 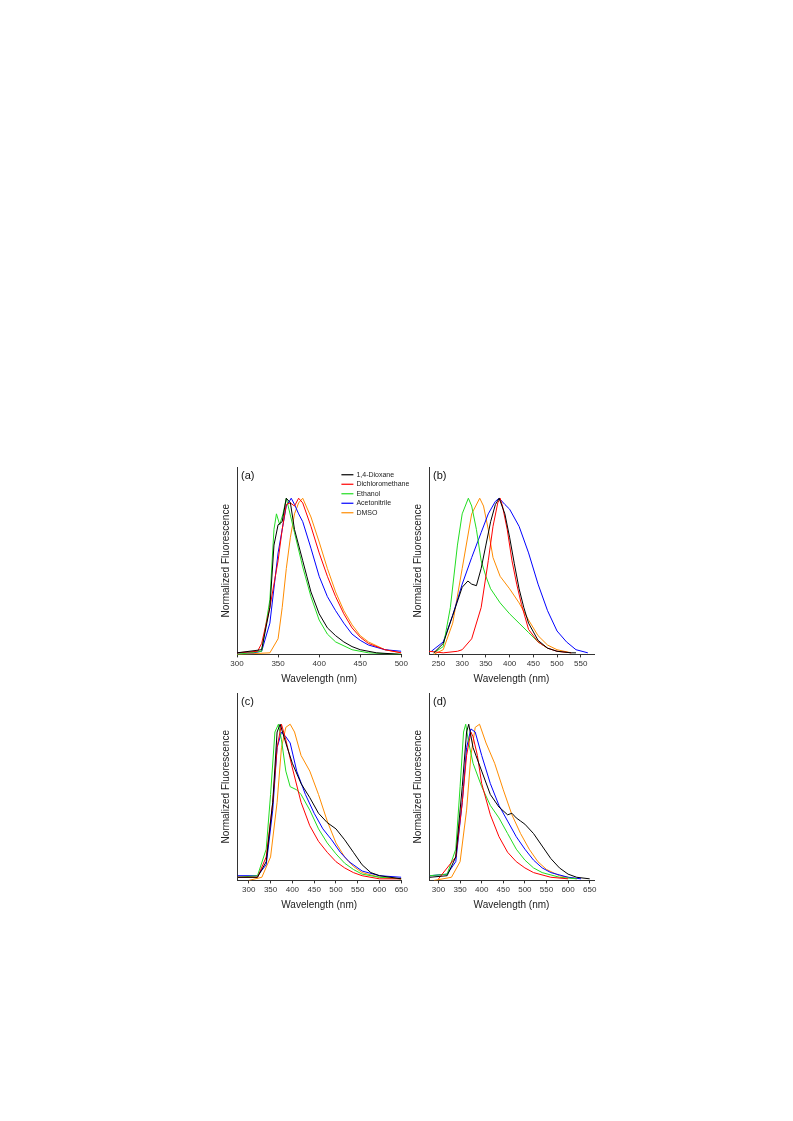 What do you see at coordinates (438, 664) in the screenshot?
I see `x-tick-label: 250` at bounding box center [438, 664].